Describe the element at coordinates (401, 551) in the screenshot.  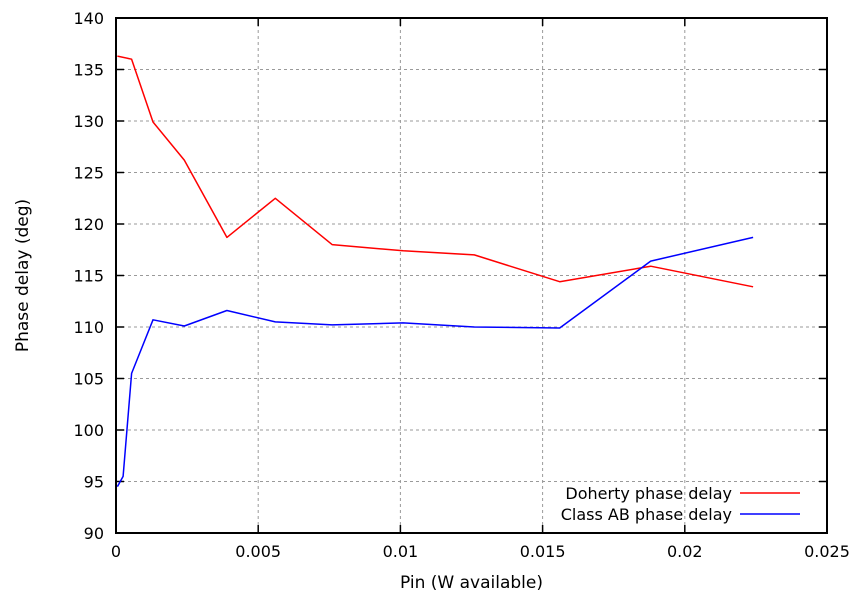
I see `x-tick-label: 0.01` at that location.